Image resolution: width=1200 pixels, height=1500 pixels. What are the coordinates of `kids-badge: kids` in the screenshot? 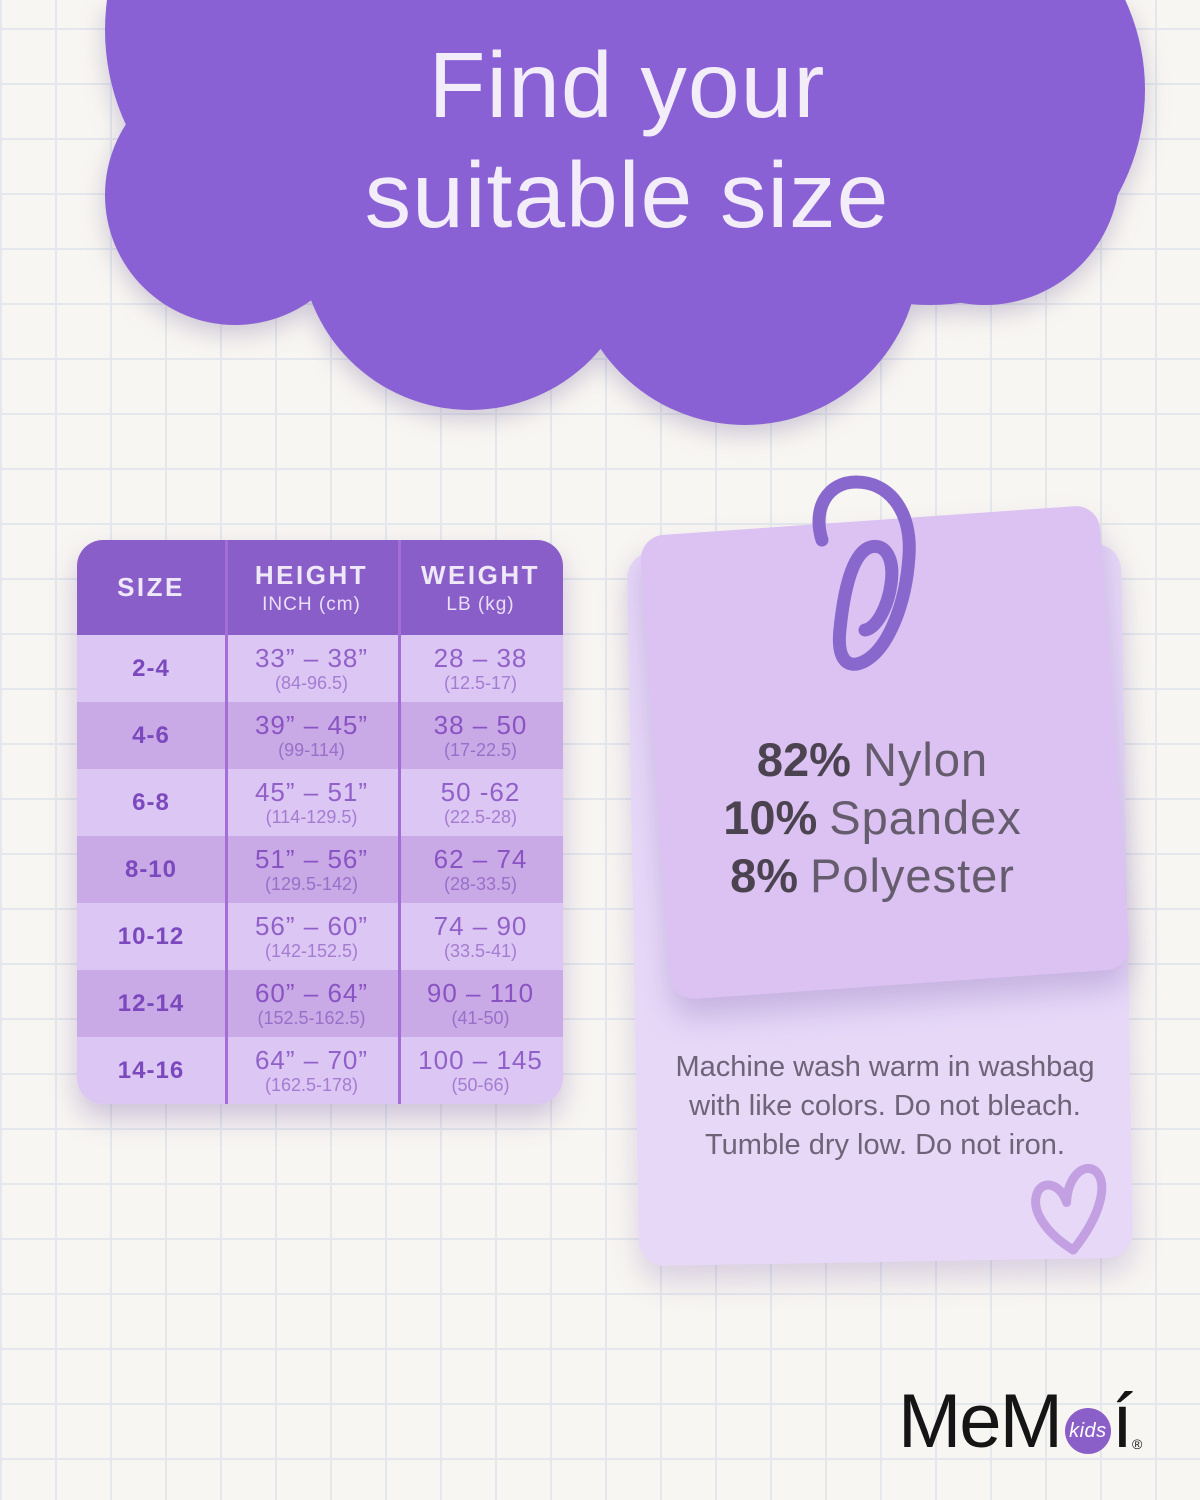 It's located at (1087, 1431).